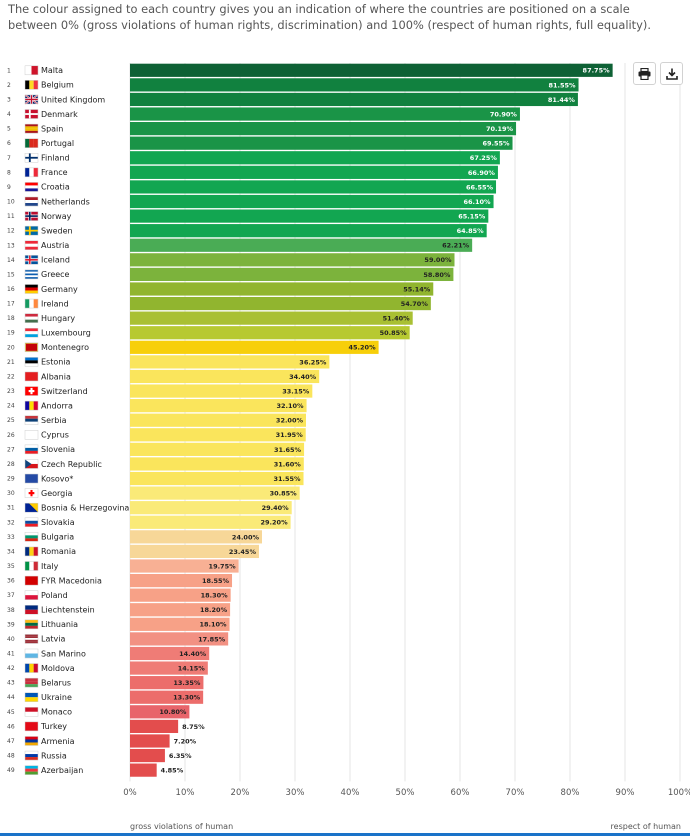 This screenshot has width=690, height=836. I want to click on rank-label: 6, so click(9, 143).